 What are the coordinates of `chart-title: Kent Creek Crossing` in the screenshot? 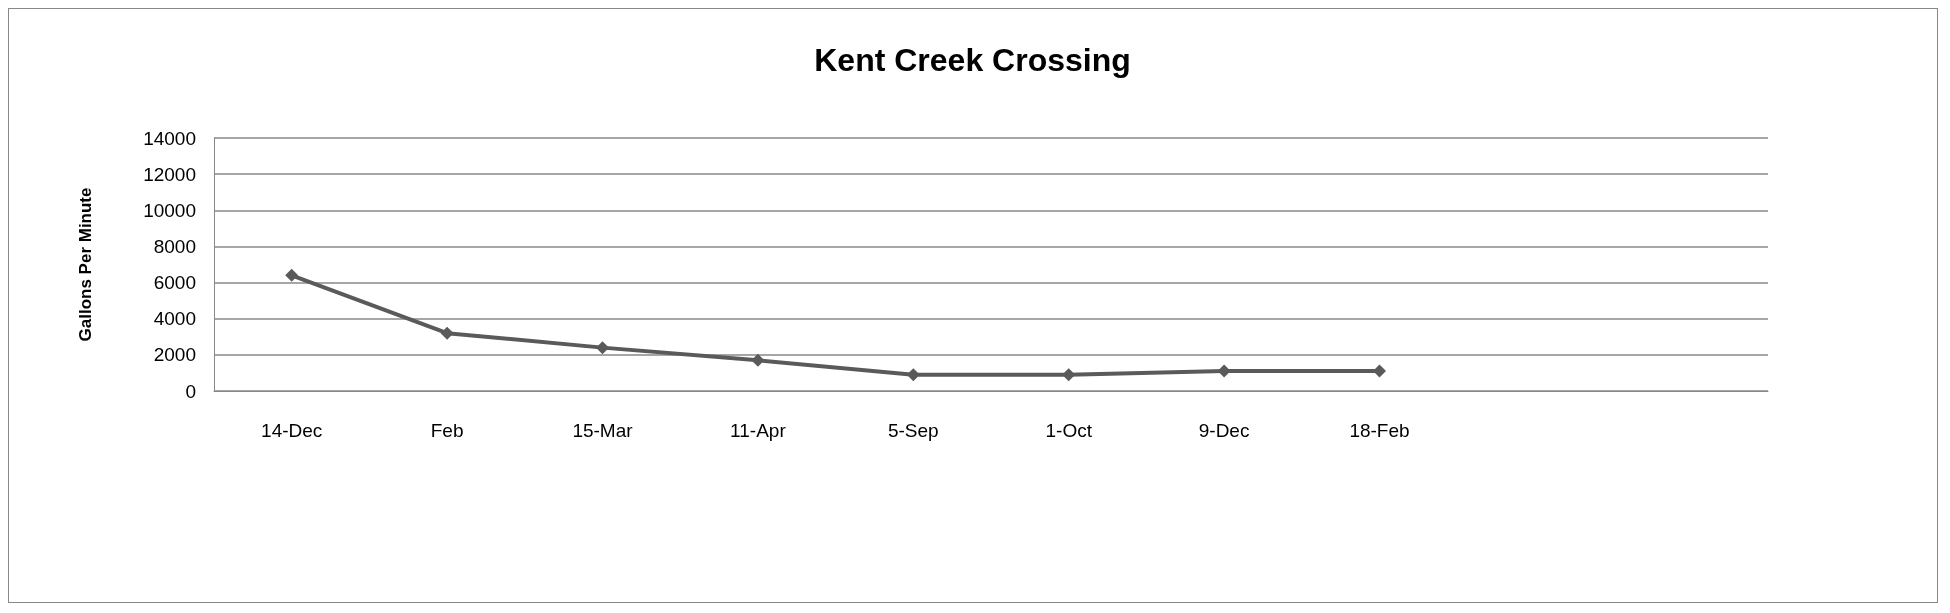 It's located at (972, 60).